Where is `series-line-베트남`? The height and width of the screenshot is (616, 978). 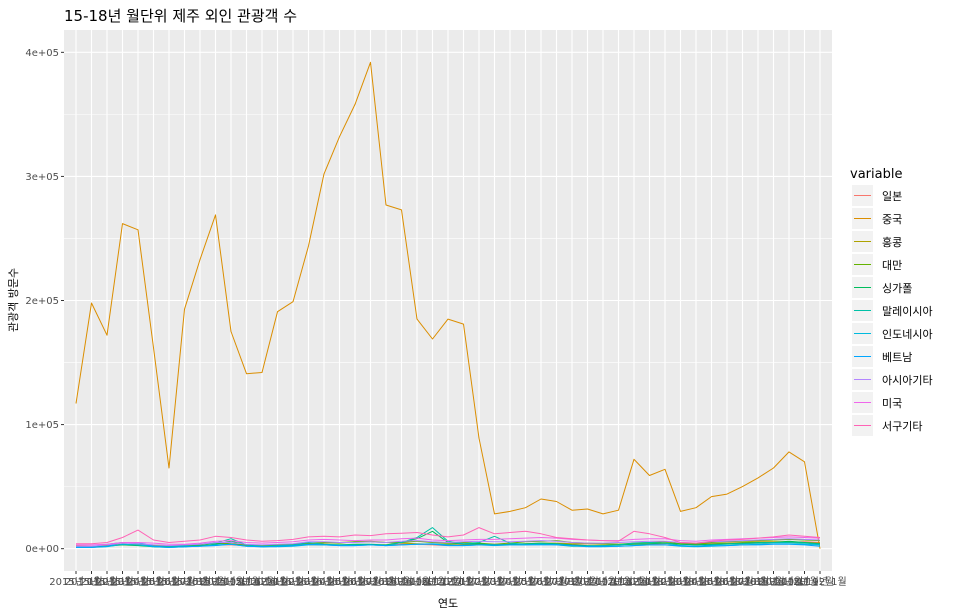
series-line-베트남 is located at coordinates (448, 545).